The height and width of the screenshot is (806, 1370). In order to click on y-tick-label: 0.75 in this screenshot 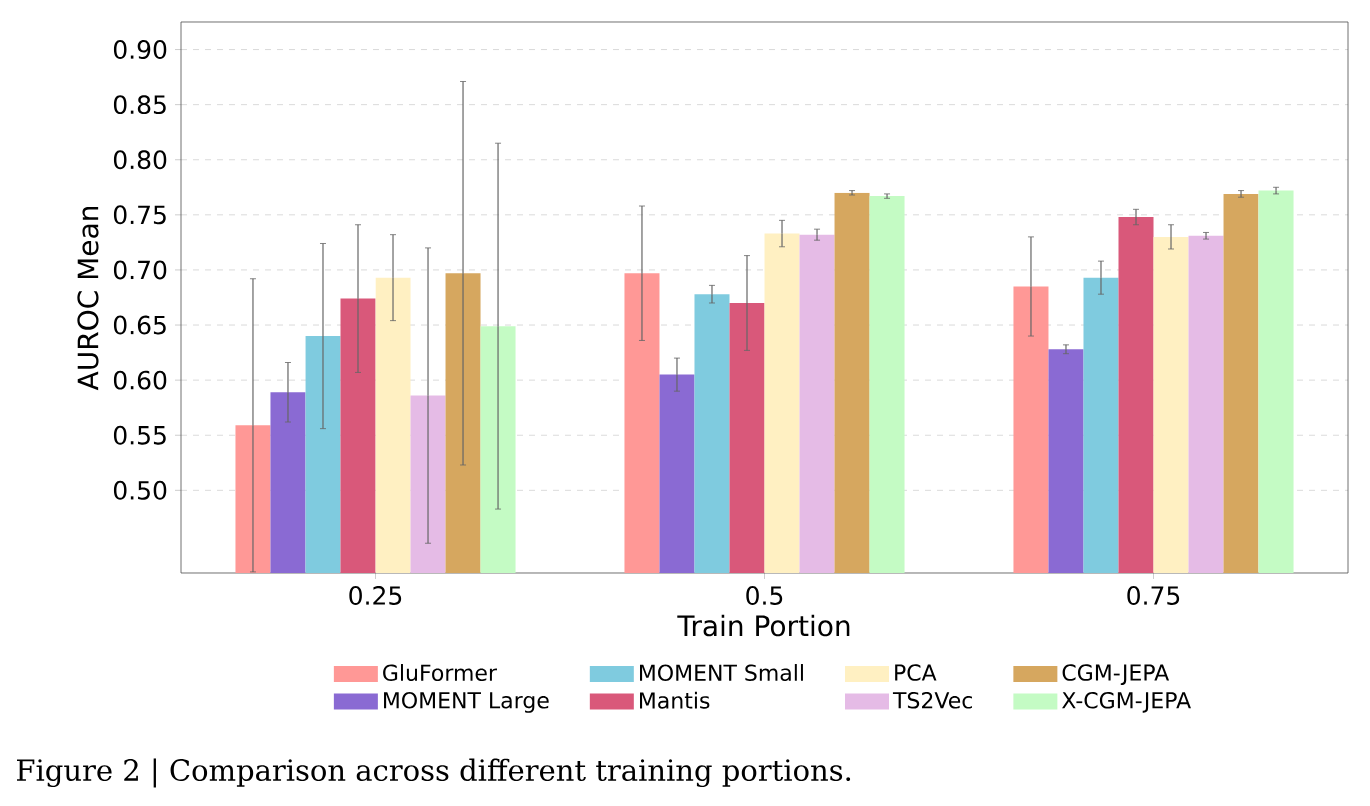, I will do `click(139, 215)`.